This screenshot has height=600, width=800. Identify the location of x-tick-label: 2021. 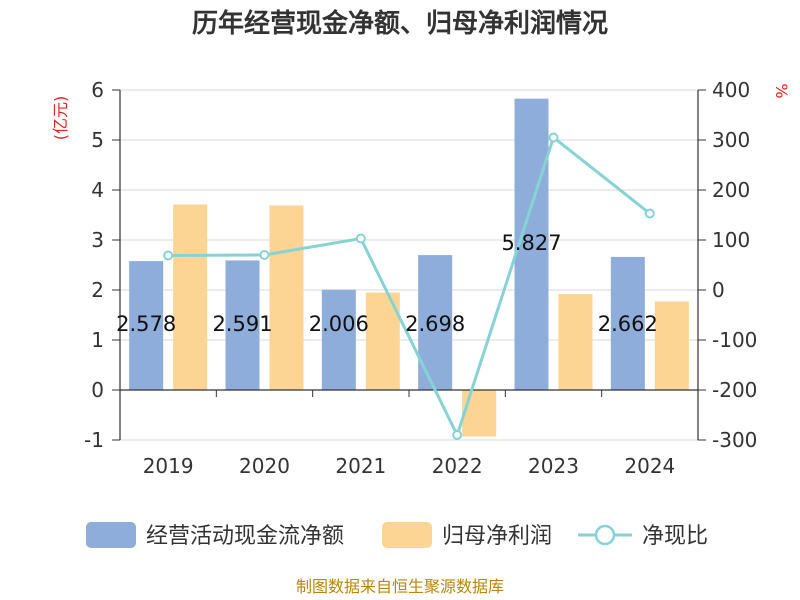
(360, 466).